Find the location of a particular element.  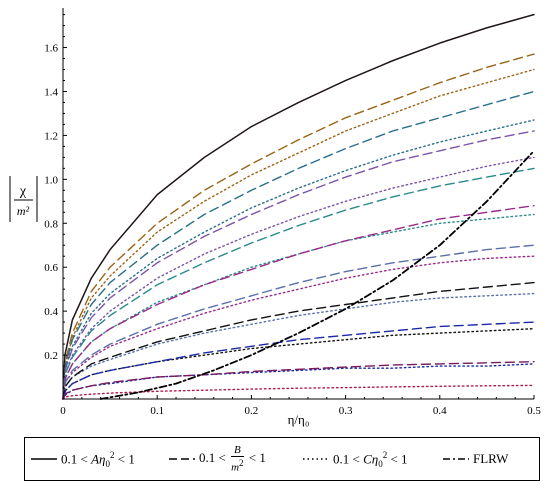

legend-text-dotted: 0.1 < Cη02 < 1 is located at coordinates (370, 459).